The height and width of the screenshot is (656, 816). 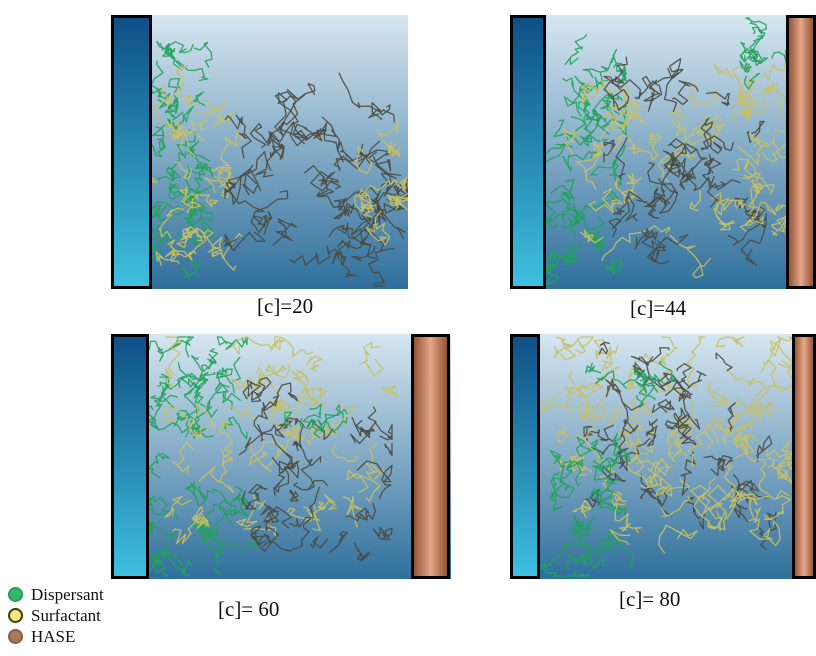 I want to click on simulation-panel-c80, so click(x=663, y=456).